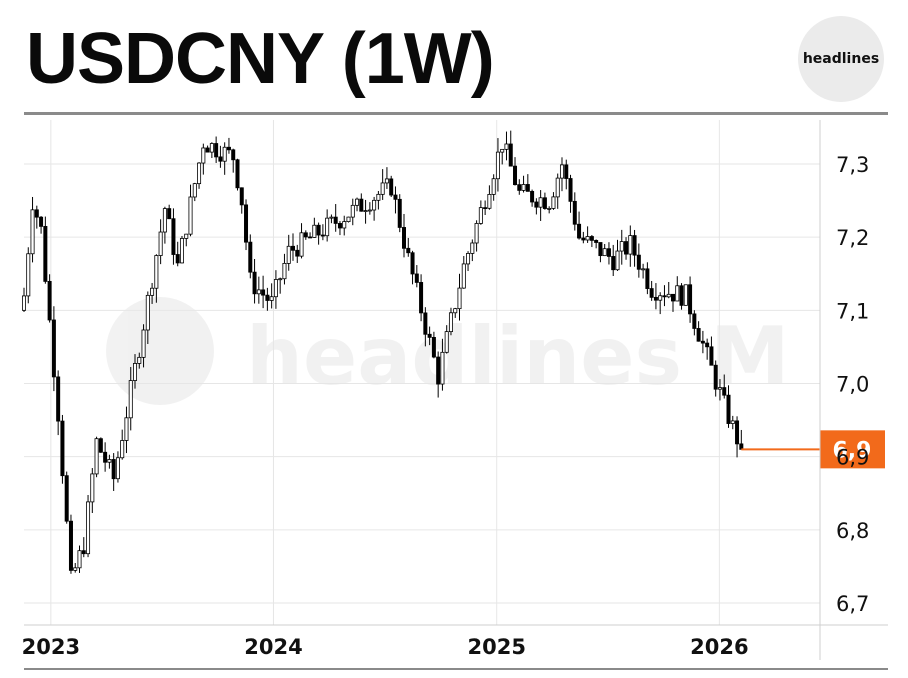 This screenshot has width=908, height=678. What do you see at coordinates (852, 604) in the screenshot?
I see `y-tick-label: 6,7` at bounding box center [852, 604].